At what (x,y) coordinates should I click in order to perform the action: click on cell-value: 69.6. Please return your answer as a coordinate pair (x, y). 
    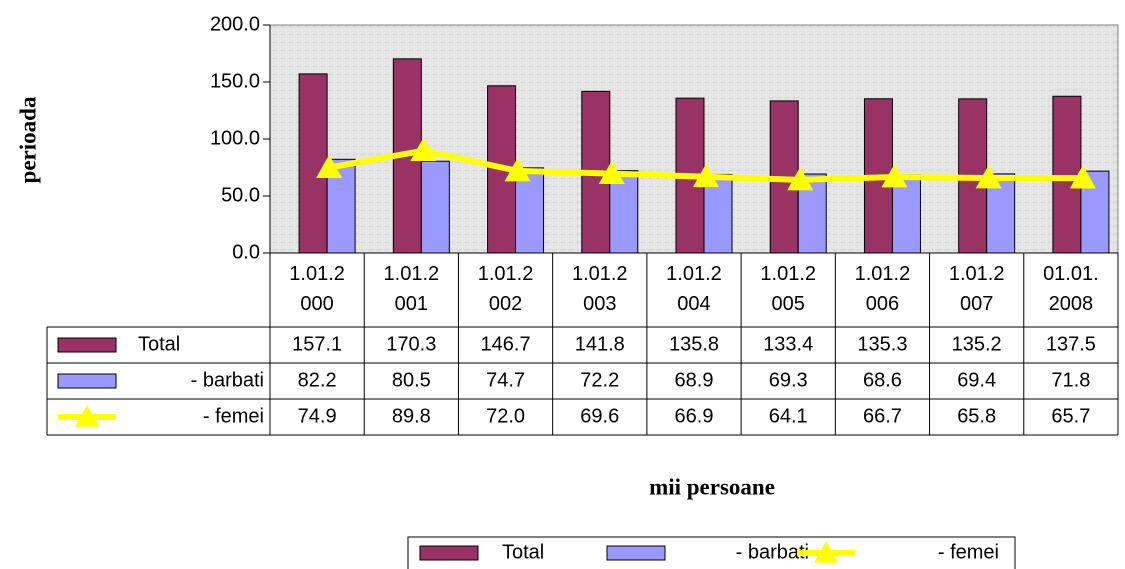
    Looking at the image, I should click on (599, 416).